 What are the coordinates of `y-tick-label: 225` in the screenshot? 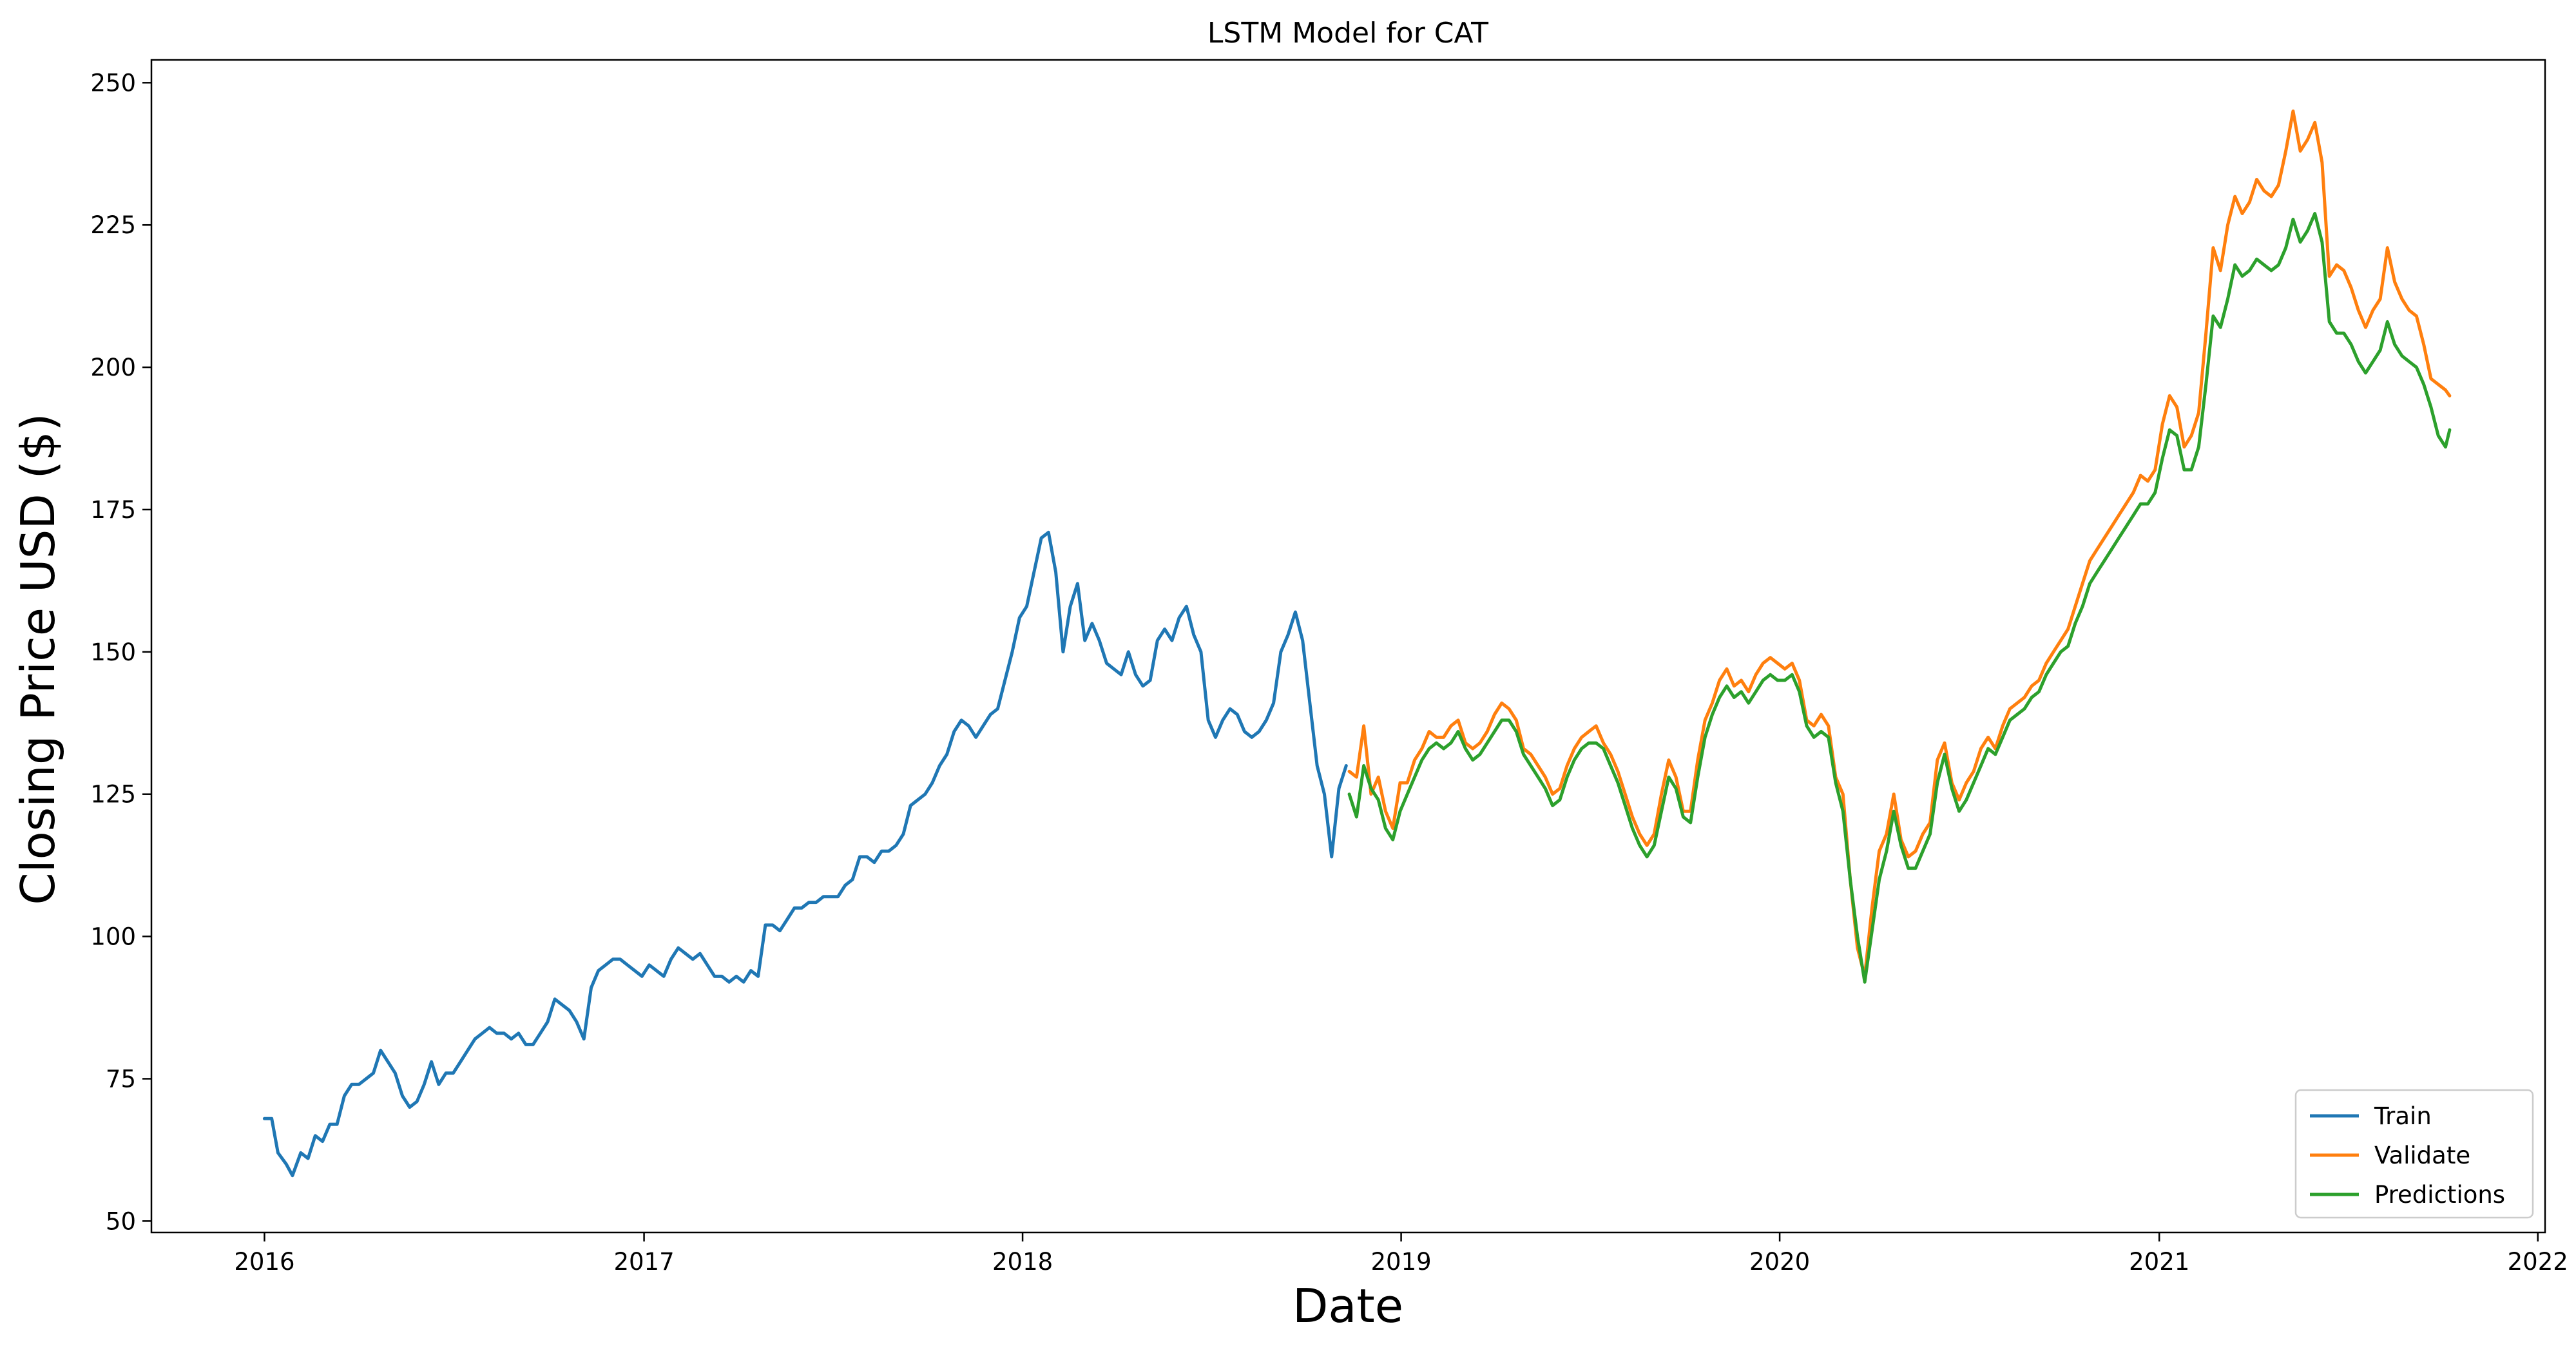 It's located at (113, 225).